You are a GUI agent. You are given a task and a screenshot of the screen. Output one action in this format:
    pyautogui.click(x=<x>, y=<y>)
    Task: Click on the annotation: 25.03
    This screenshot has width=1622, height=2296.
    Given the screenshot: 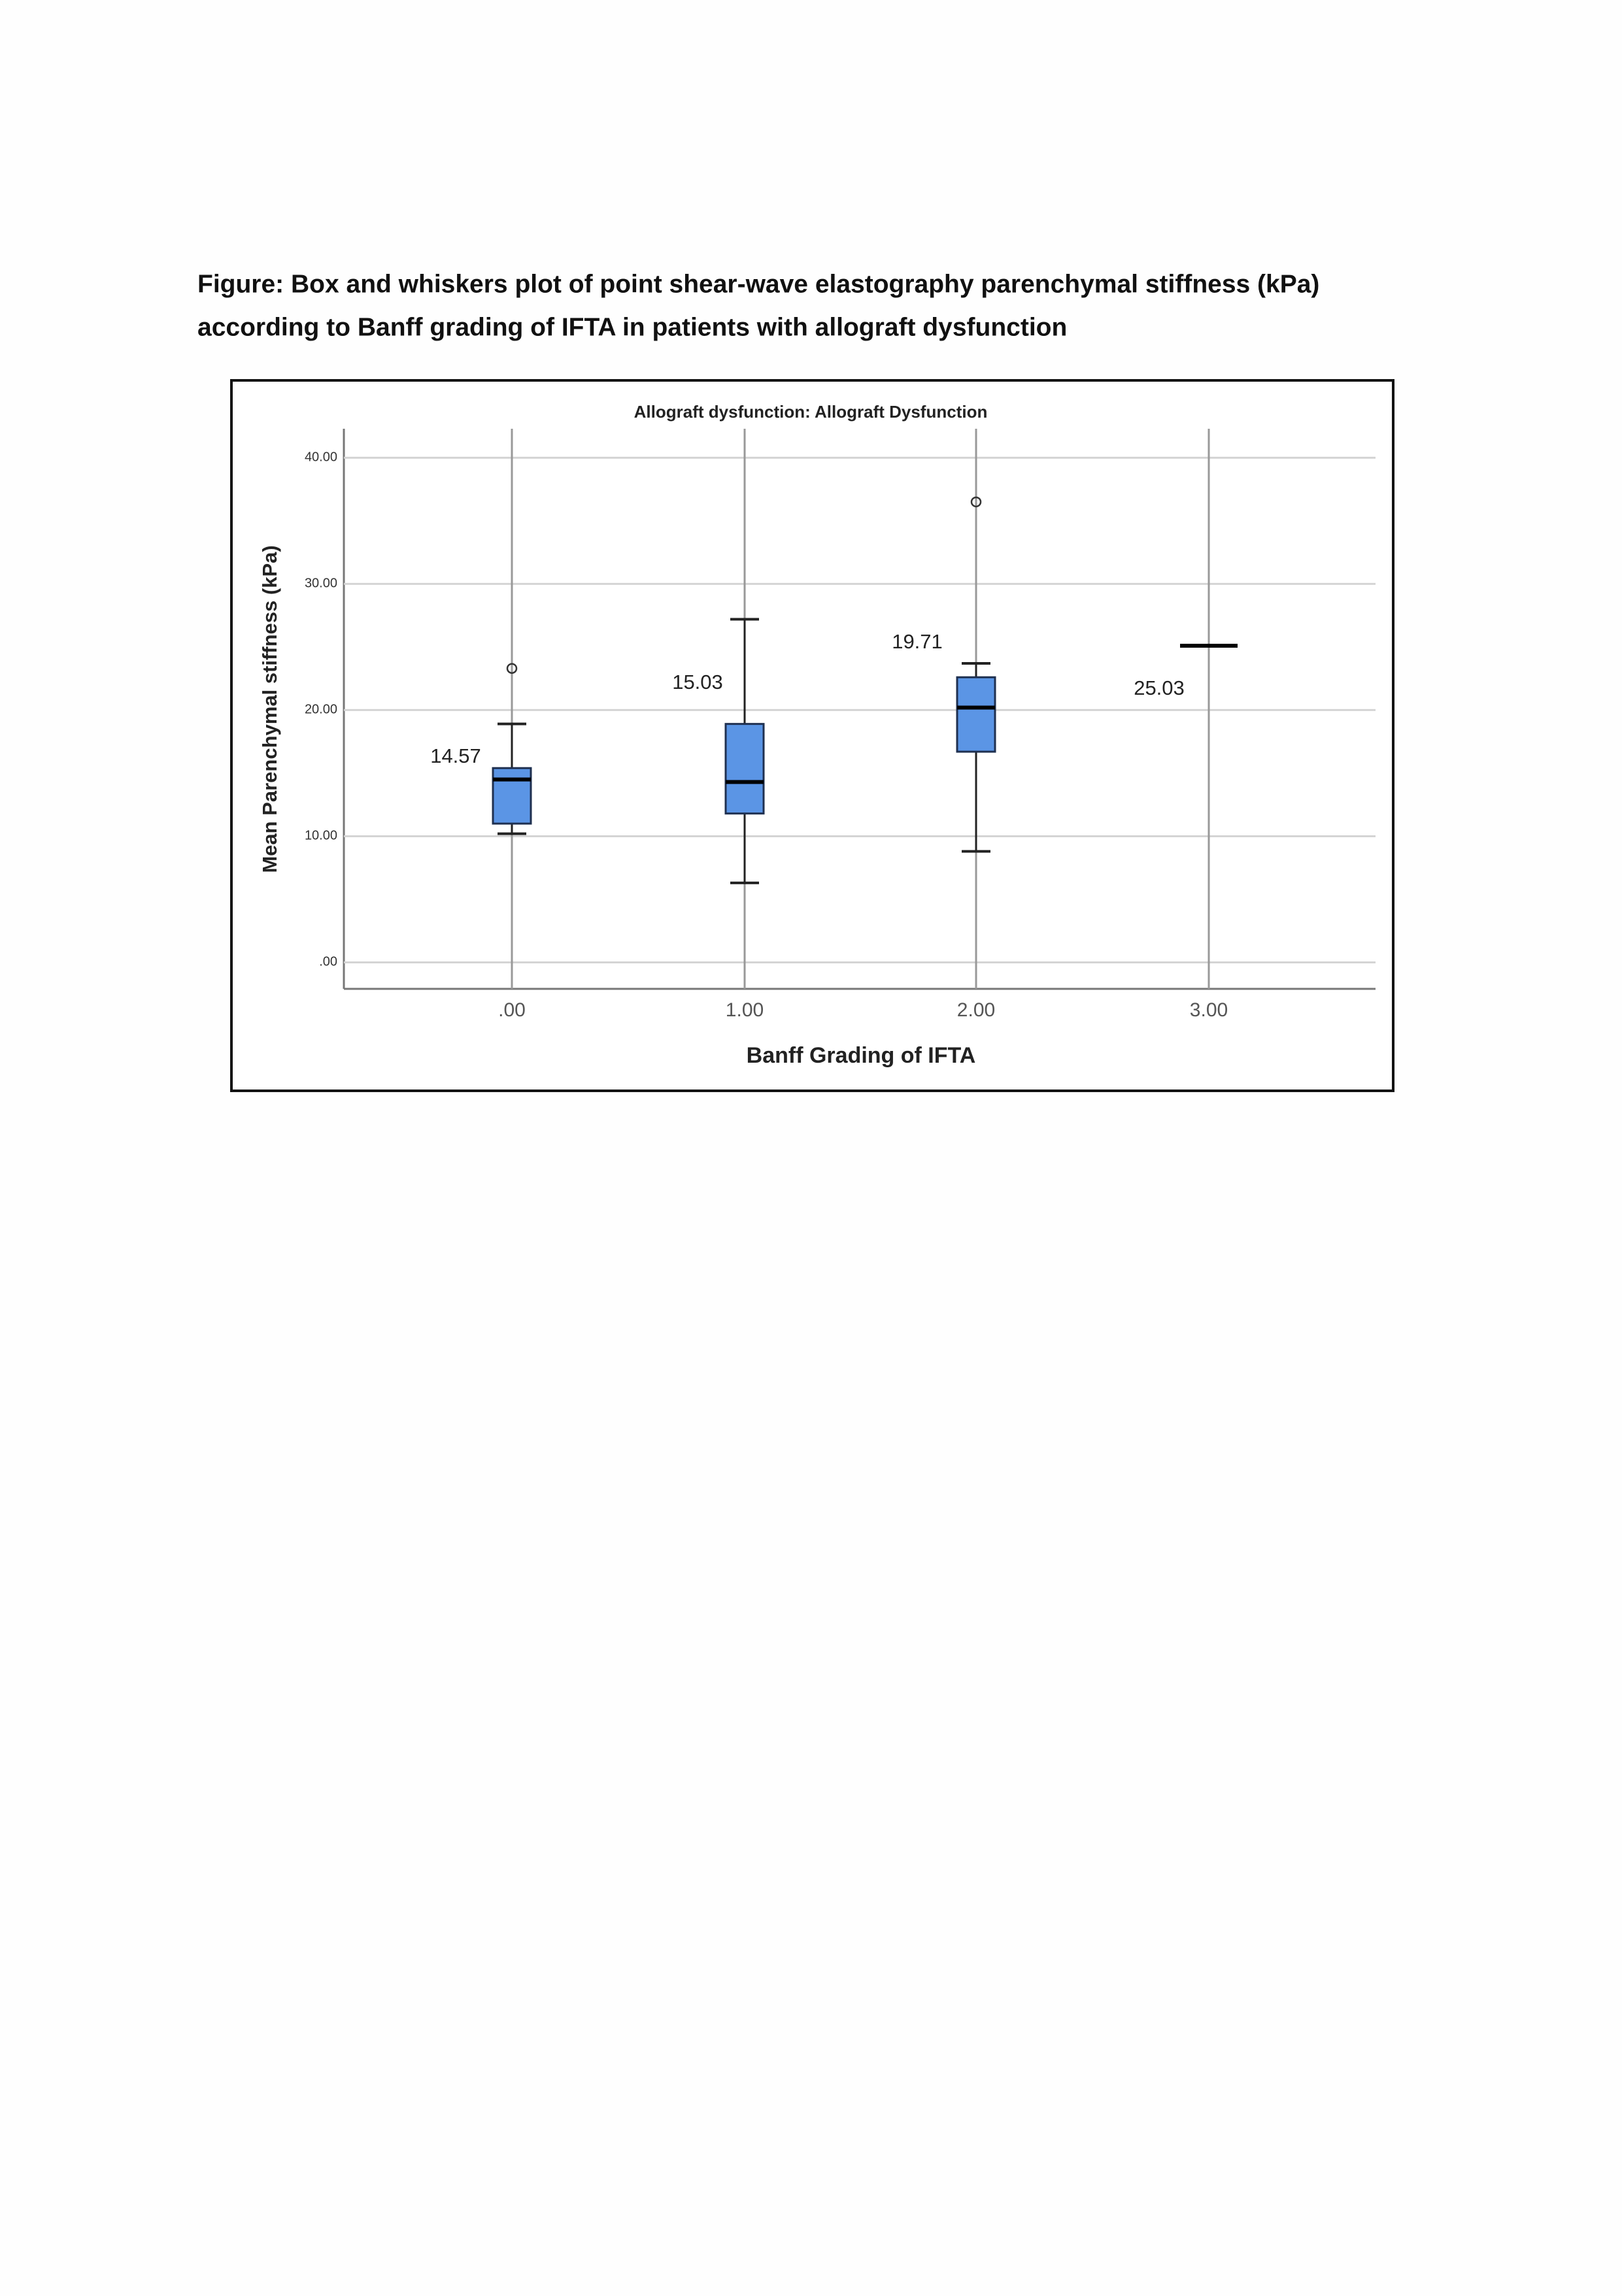 What is the action you would take?
    pyautogui.click(x=1159, y=687)
    